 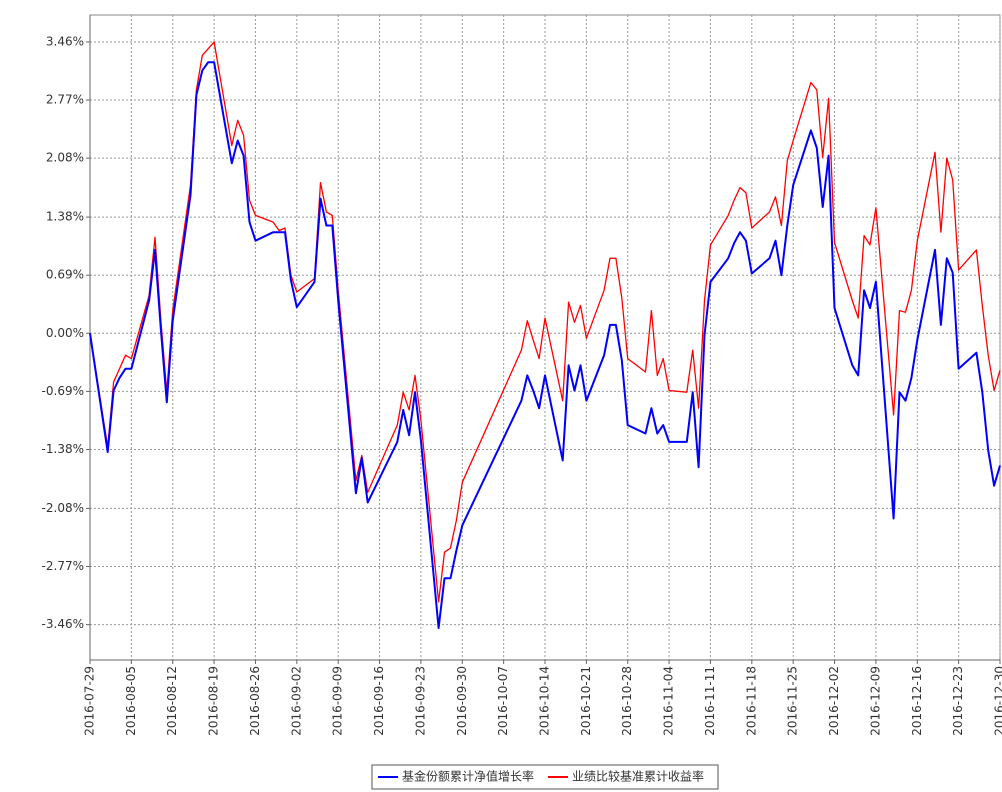 What do you see at coordinates (834, 701) in the screenshot?
I see `x-tick-label: 2016-12-02` at bounding box center [834, 701].